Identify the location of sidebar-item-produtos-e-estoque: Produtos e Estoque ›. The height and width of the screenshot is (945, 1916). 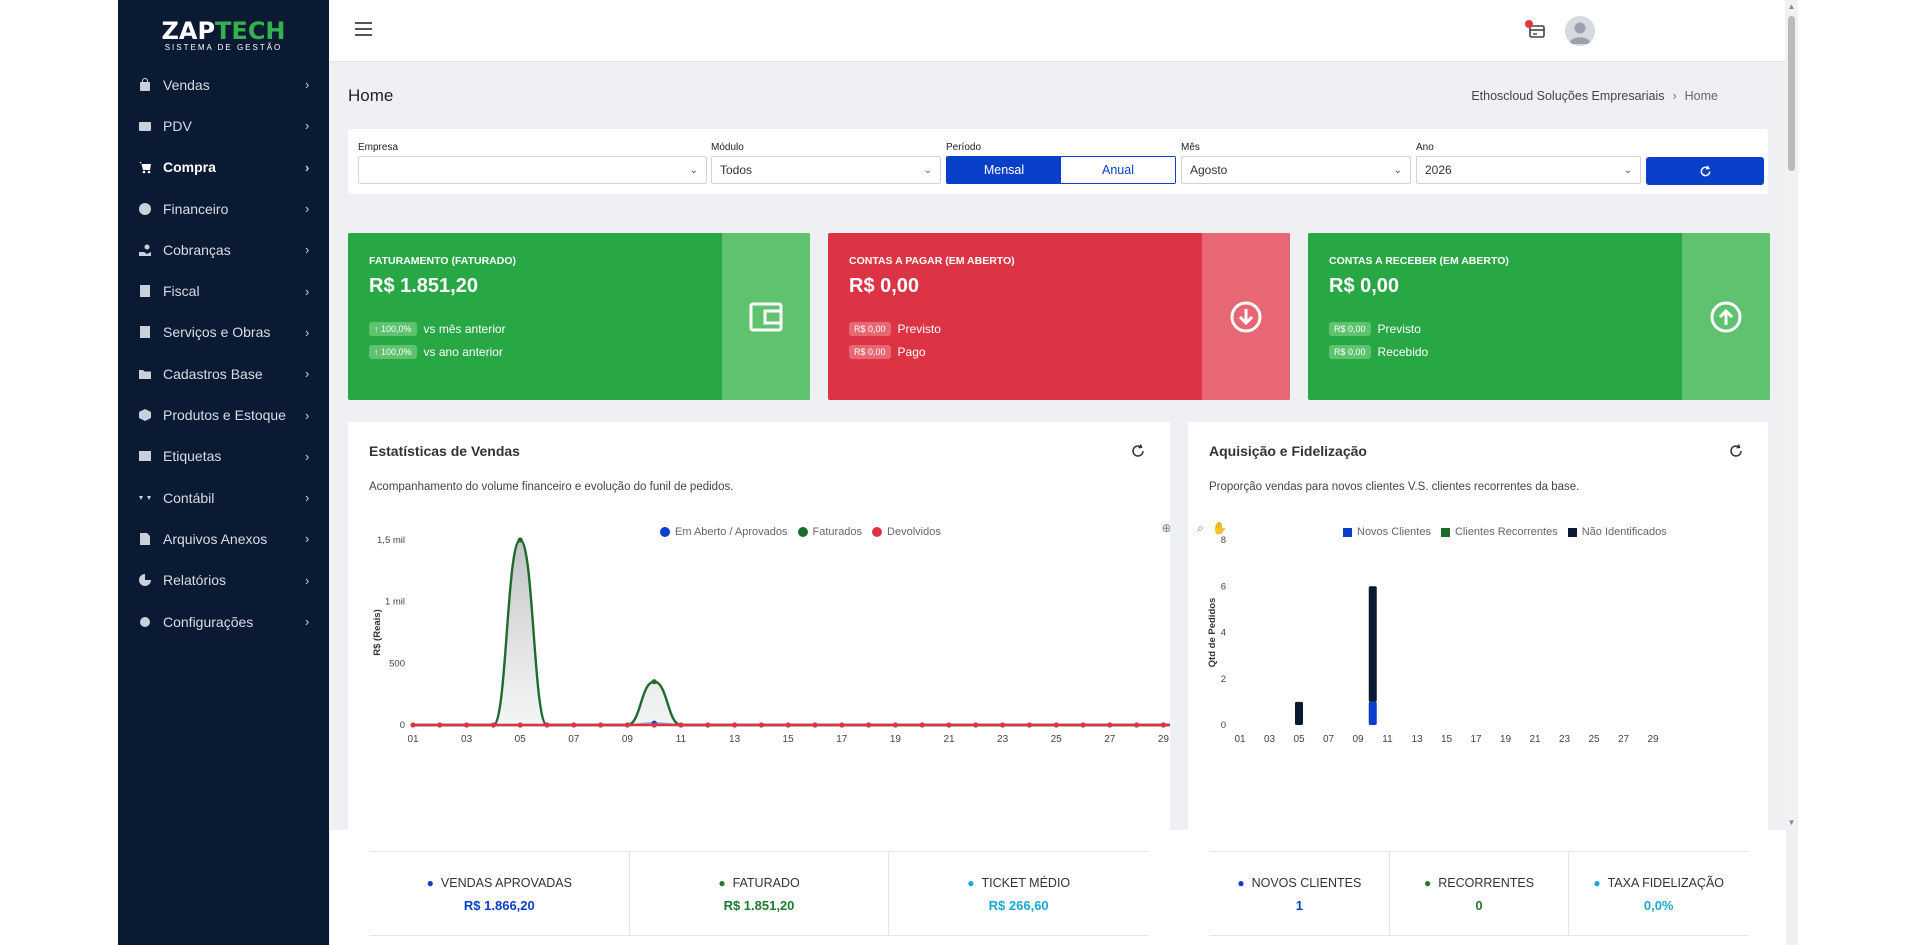
(223, 414).